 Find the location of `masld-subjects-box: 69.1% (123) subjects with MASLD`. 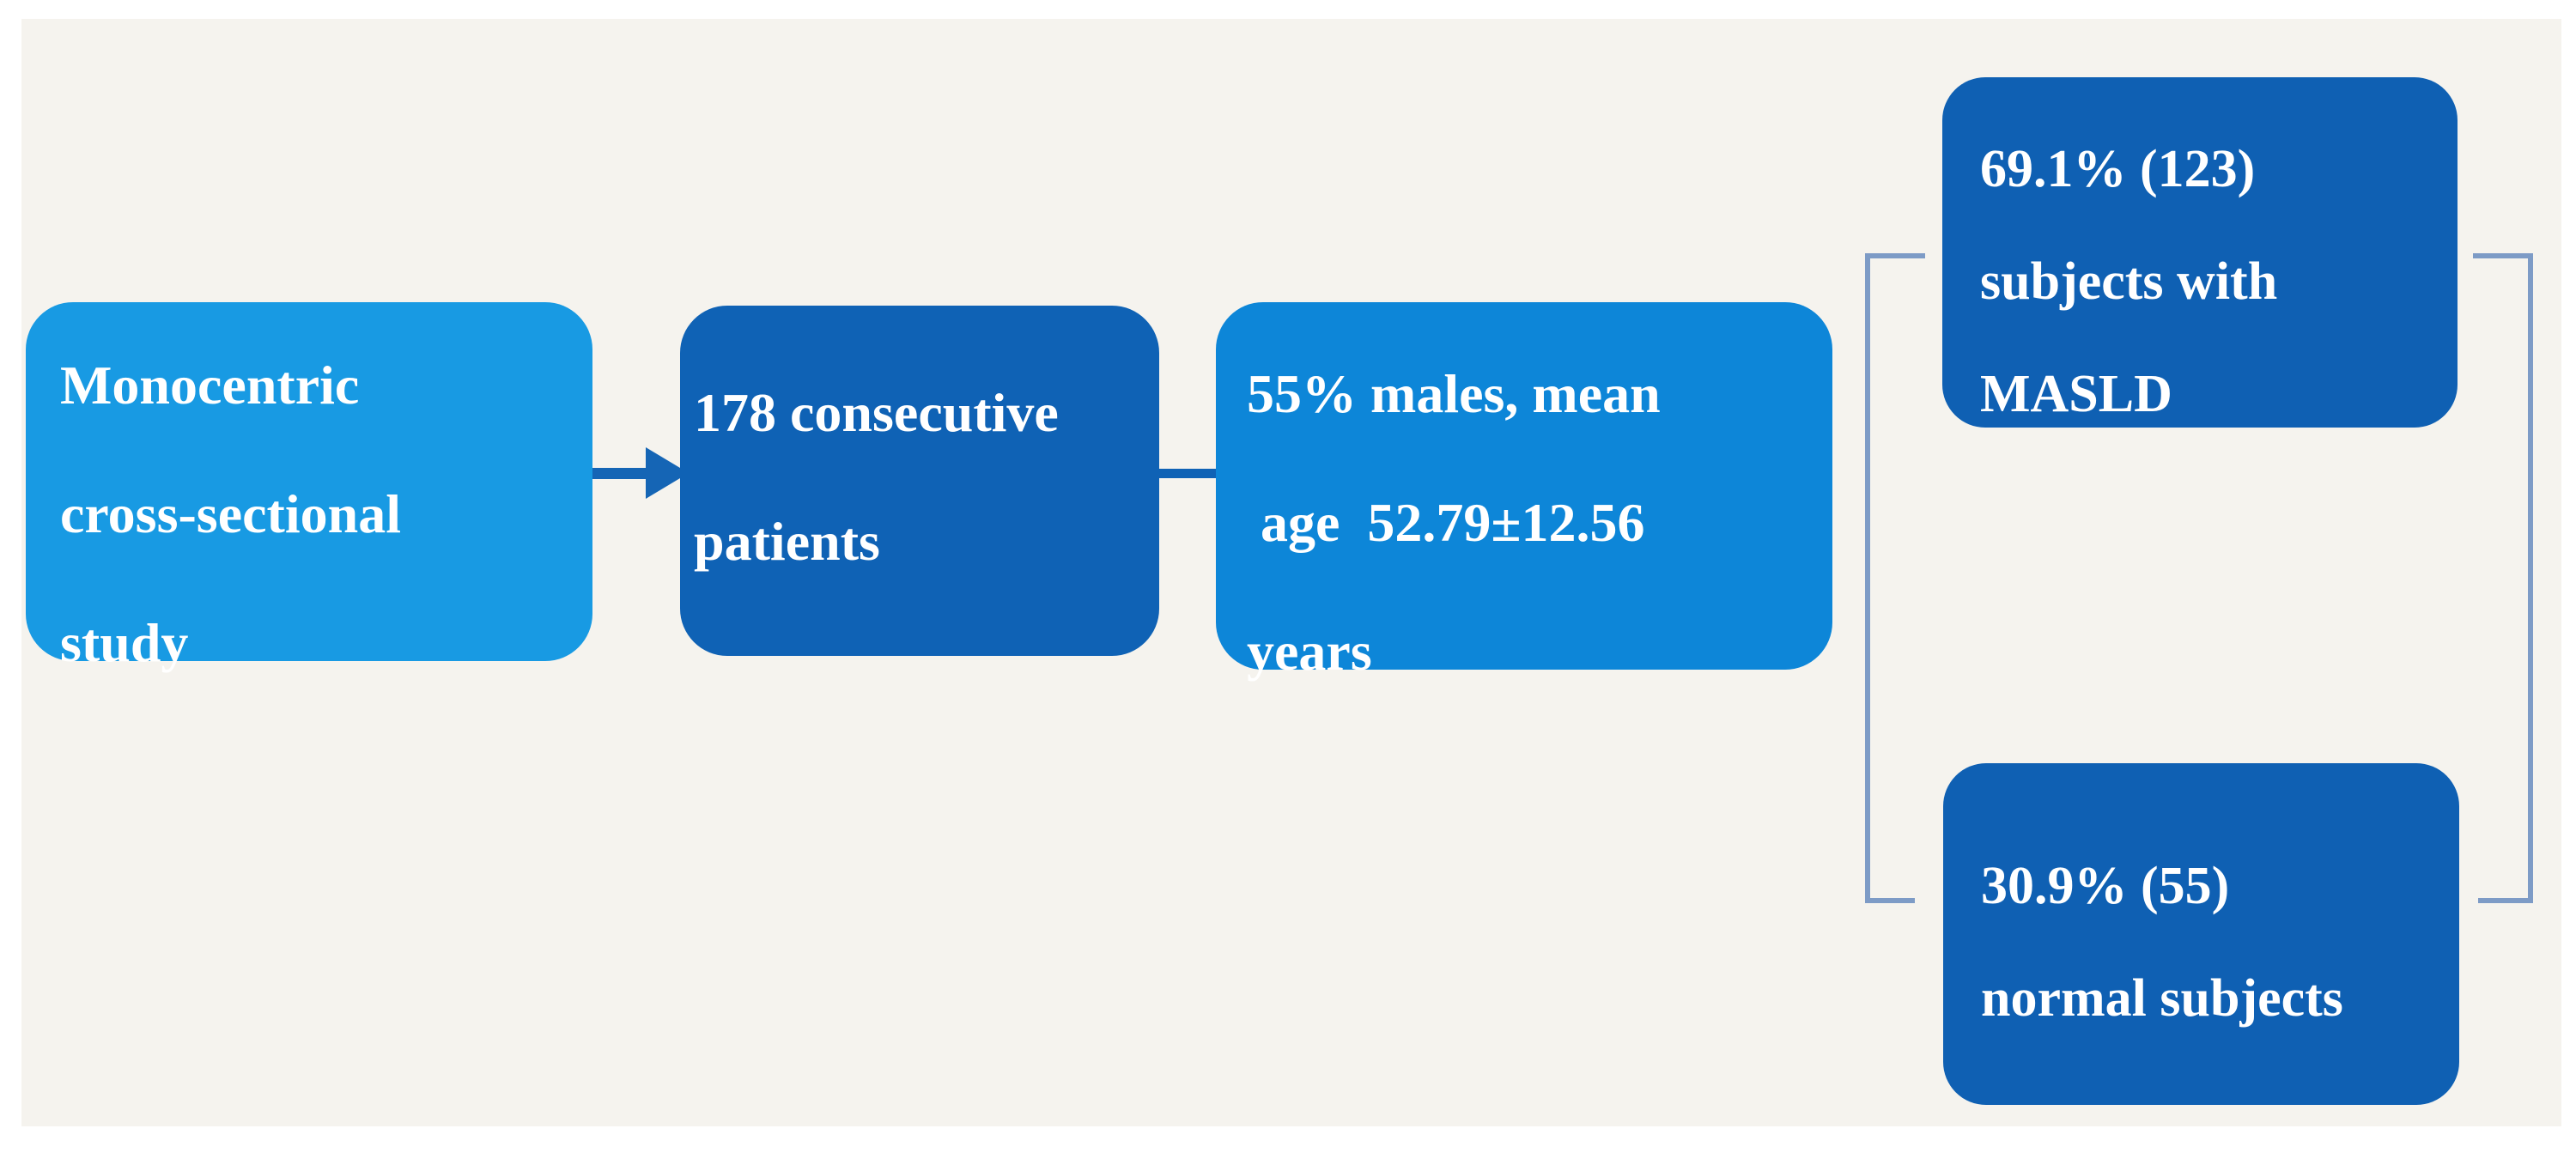

masld-subjects-box: 69.1% (123) subjects with MASLD is located at coordinates (2200, 253).